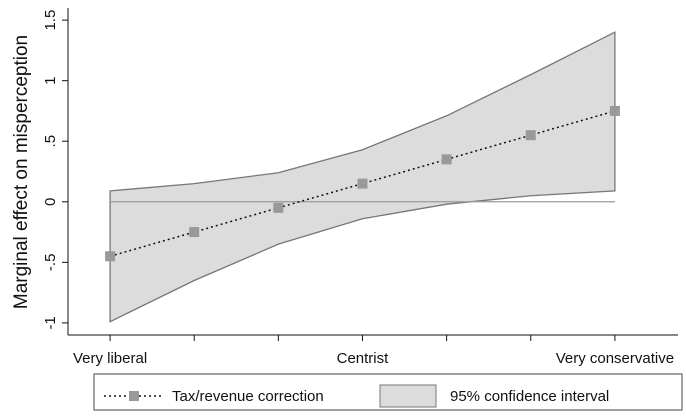 The image size is (686, 417). Describe the element at coordinates (134, 396) in the screenshot. I see `legend-marker-swatch` at that location.